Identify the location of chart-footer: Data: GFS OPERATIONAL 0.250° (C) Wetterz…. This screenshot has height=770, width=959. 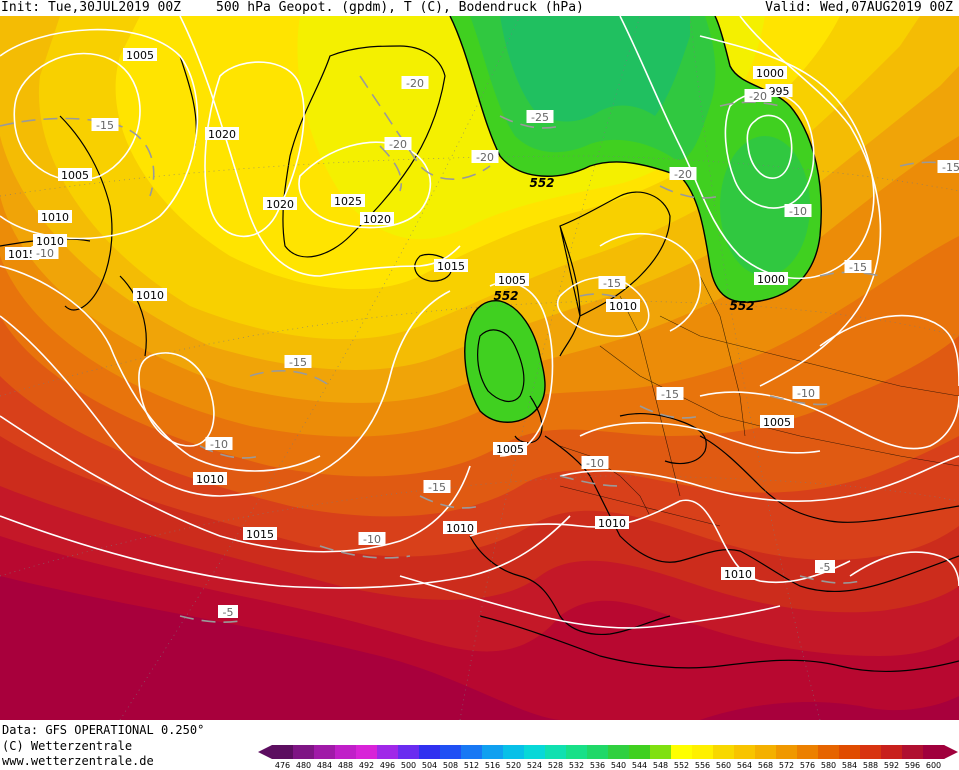
(479, 745).